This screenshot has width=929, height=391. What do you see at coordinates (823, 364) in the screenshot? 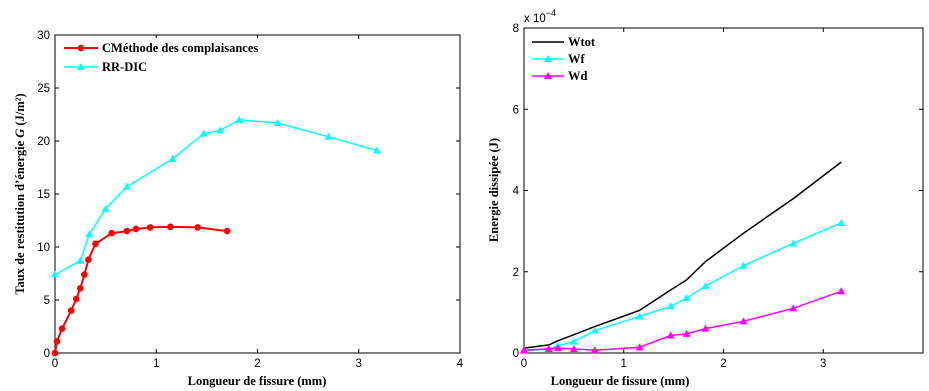
I see `right-x-tick-label: 3` at bounding box center [823, 364].